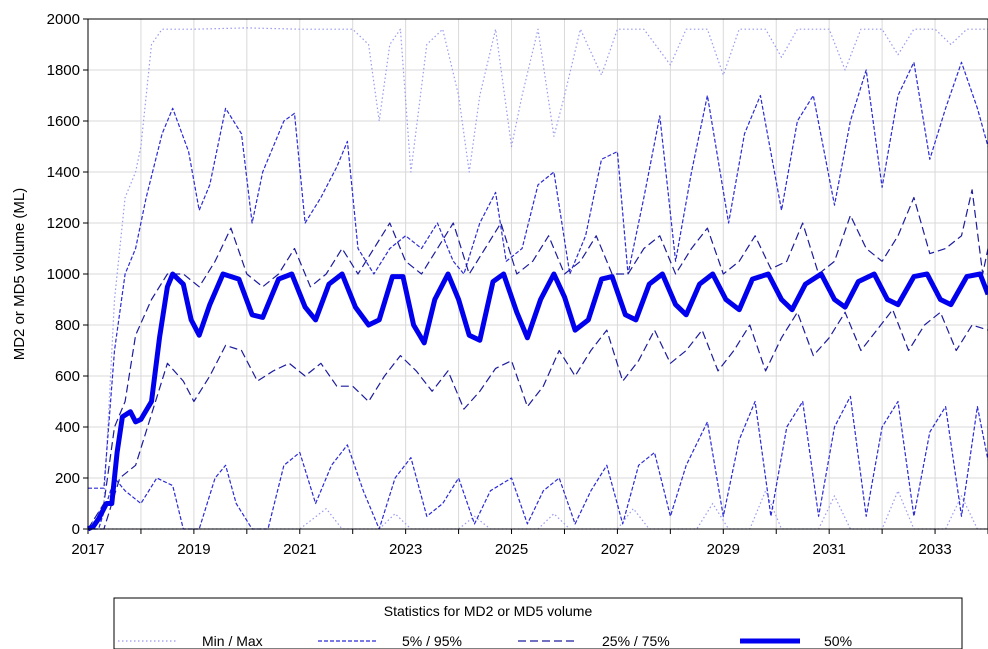 This screenshot has width=988, height=649. Describe the element at coordinates (617, 549) in the screenshot. I see `x-tick-label: 2027` at that location.